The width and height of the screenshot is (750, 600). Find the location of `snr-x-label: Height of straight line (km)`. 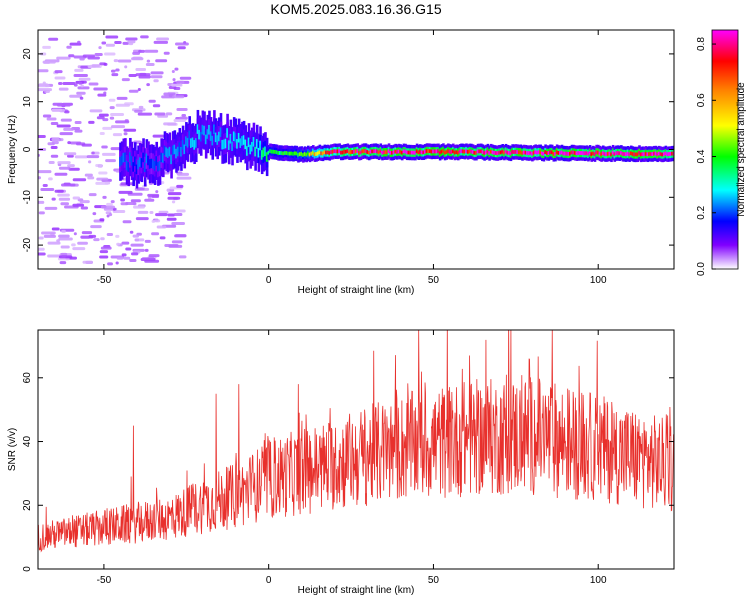

snr-x-label: Height of straight line (km) is located at coordinates (356, 590).